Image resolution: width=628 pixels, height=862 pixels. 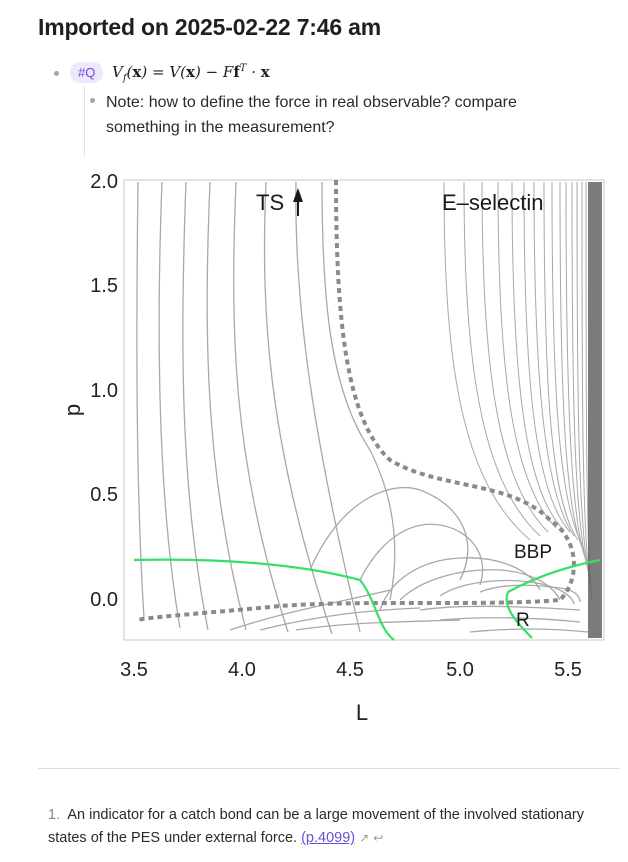 What do you see at coordinates (523, 620) in the screenshot?
I see `label-r: R` at bounding box center [523, 620].